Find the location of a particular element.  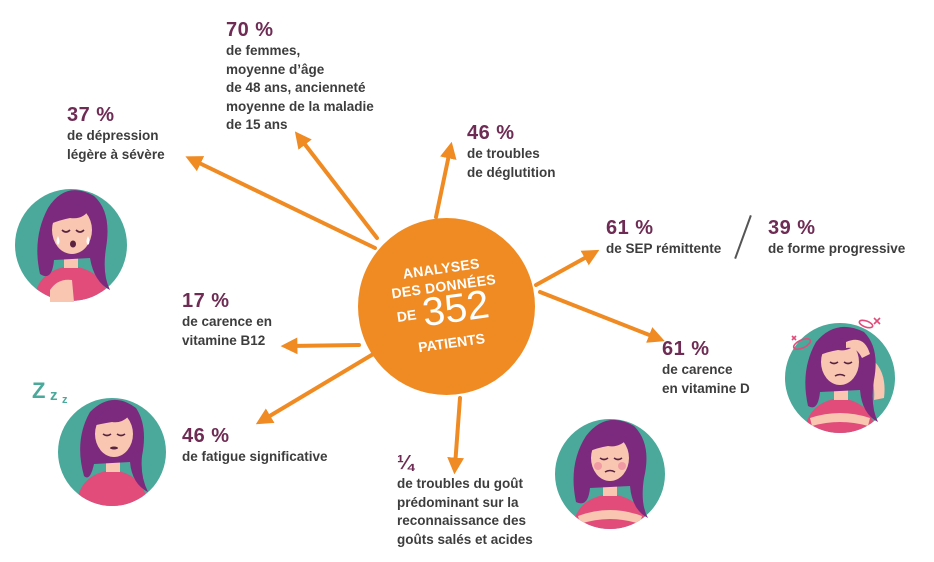

center-label: ANALYSES DES DONNÉES DE 352 PATIENTS is located at coordinates (447, 307).